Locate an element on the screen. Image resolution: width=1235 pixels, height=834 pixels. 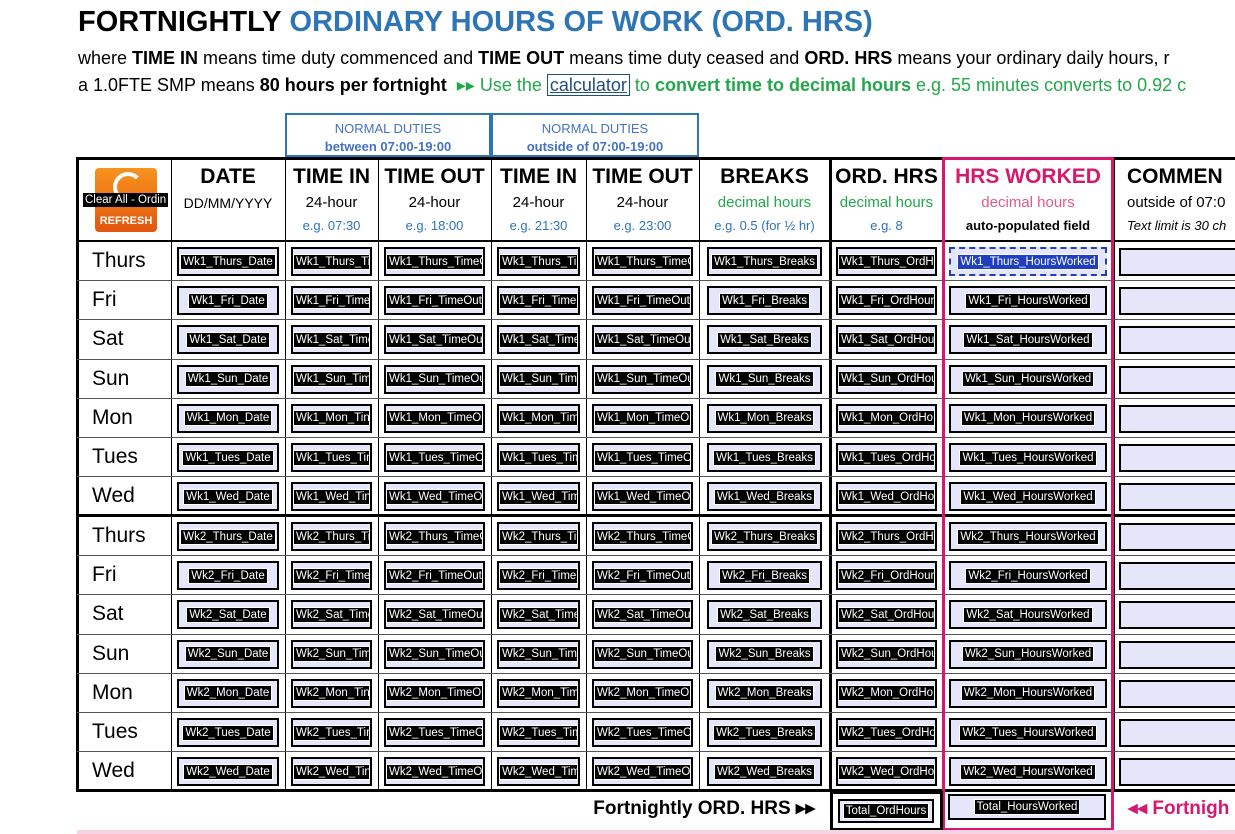
input-field: Wk2_Fri_OrdHour is located at coordinates (886, 576).